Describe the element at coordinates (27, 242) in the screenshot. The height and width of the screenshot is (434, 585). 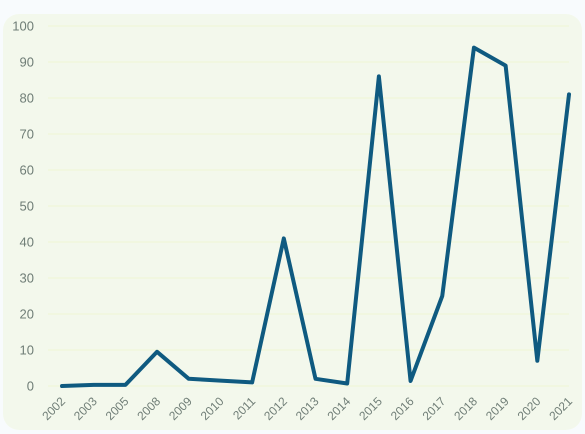
I see `y-tick-label: 40` at that location.